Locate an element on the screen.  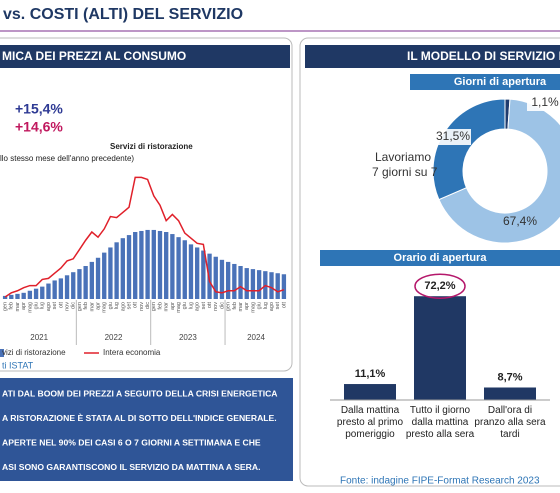
label-bg is located at coordinates (453, 137).